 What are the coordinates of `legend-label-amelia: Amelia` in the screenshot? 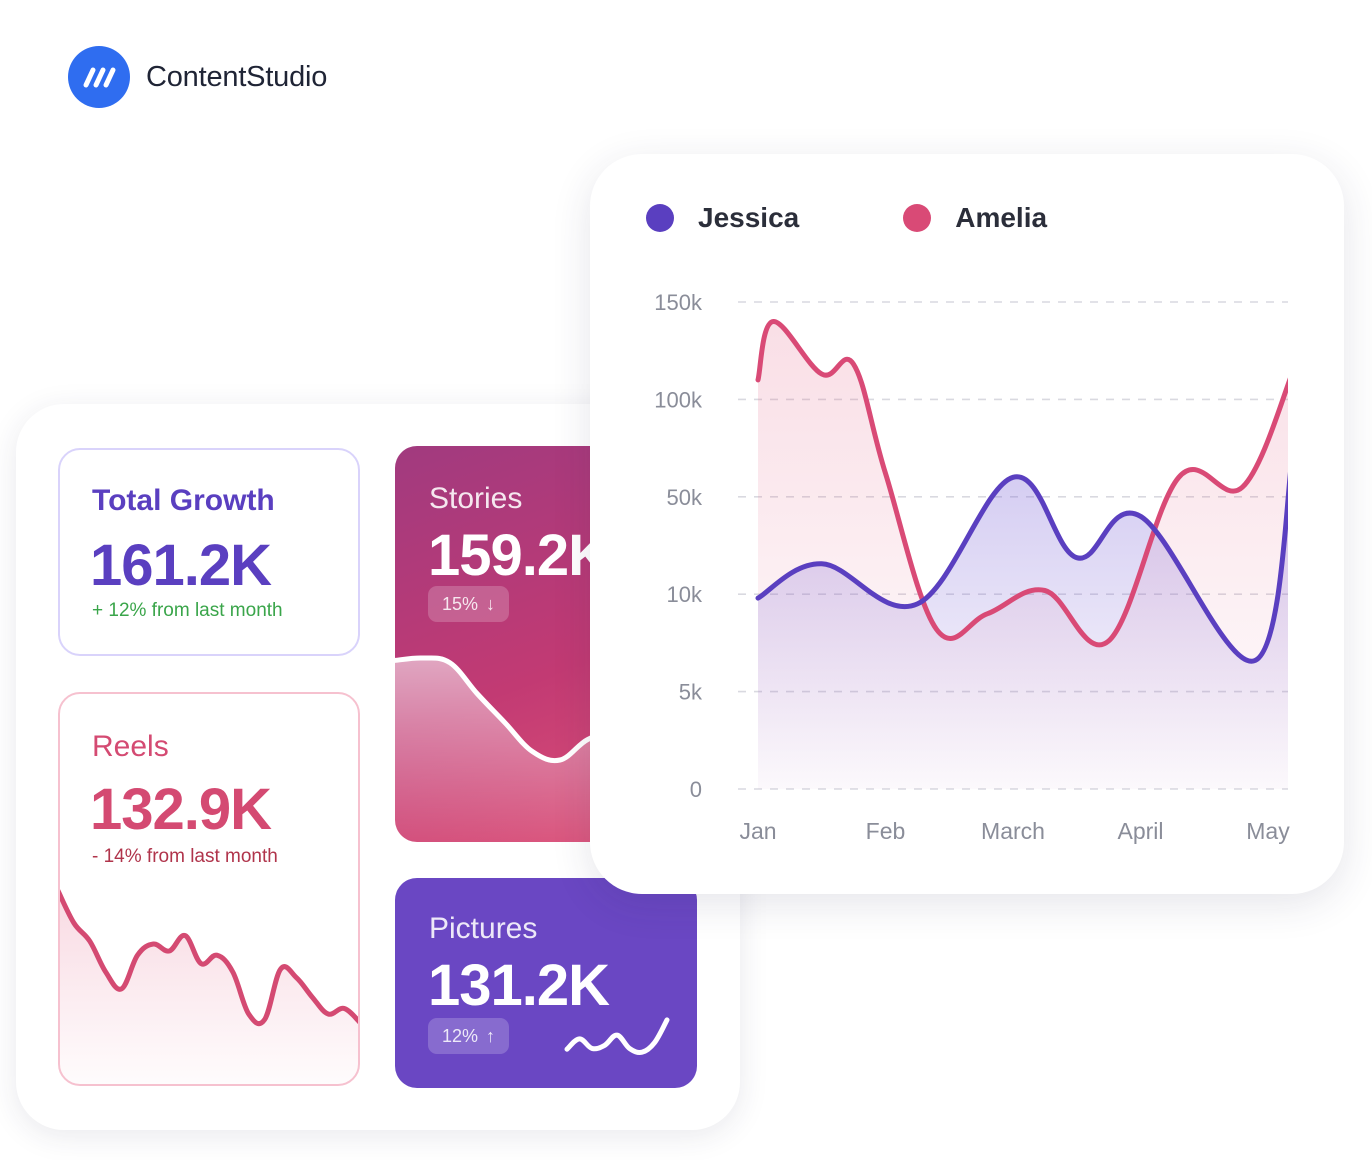 It's located at (1001, 217).